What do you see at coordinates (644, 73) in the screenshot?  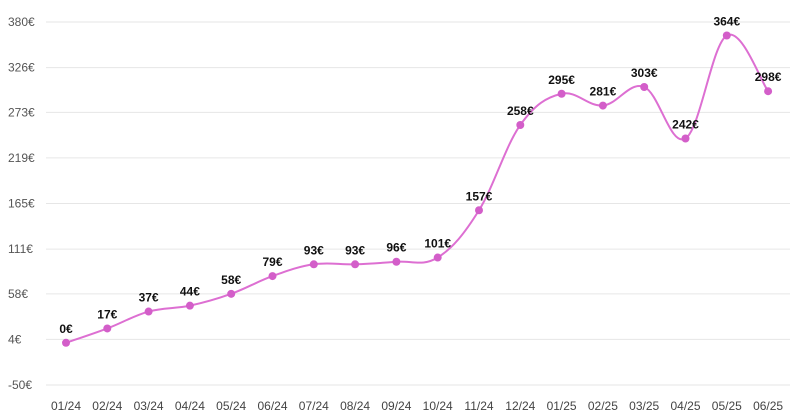 I see `data-label: 303€` at bounding box center [644, 73].